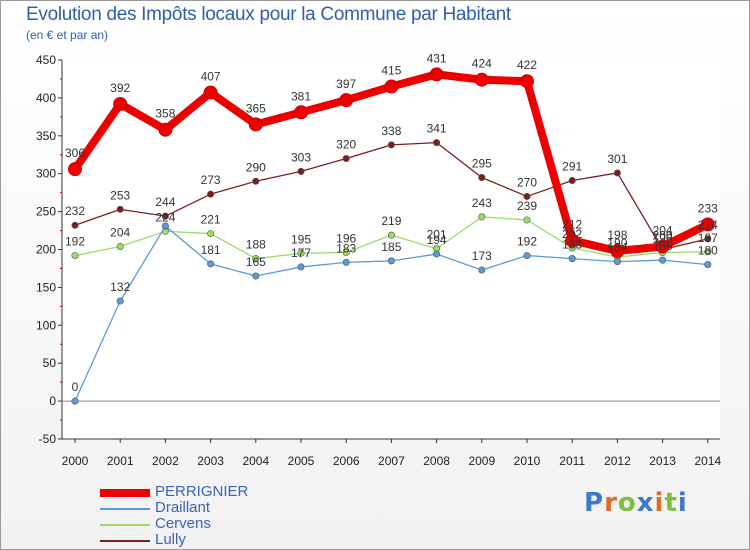 The image size is (750, 550). Describe the element at coordinates (617, 235) in the screenshot. I see `data-label-perrignier: 198` at that location.